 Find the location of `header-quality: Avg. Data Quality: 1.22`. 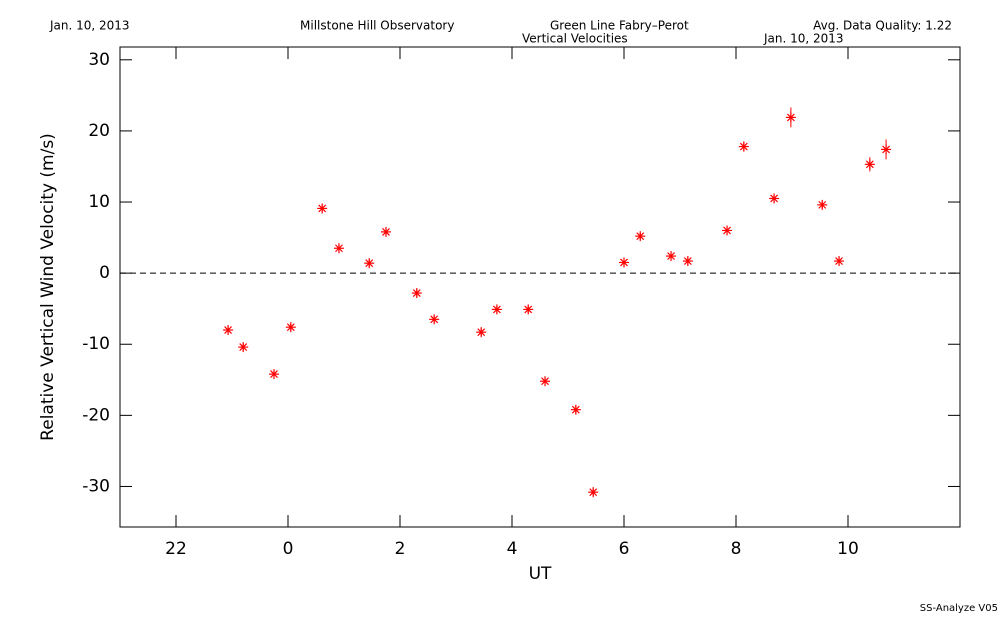

header-quality: Avg. Data Quality: 1.22 is located at coordinates (882, 26).